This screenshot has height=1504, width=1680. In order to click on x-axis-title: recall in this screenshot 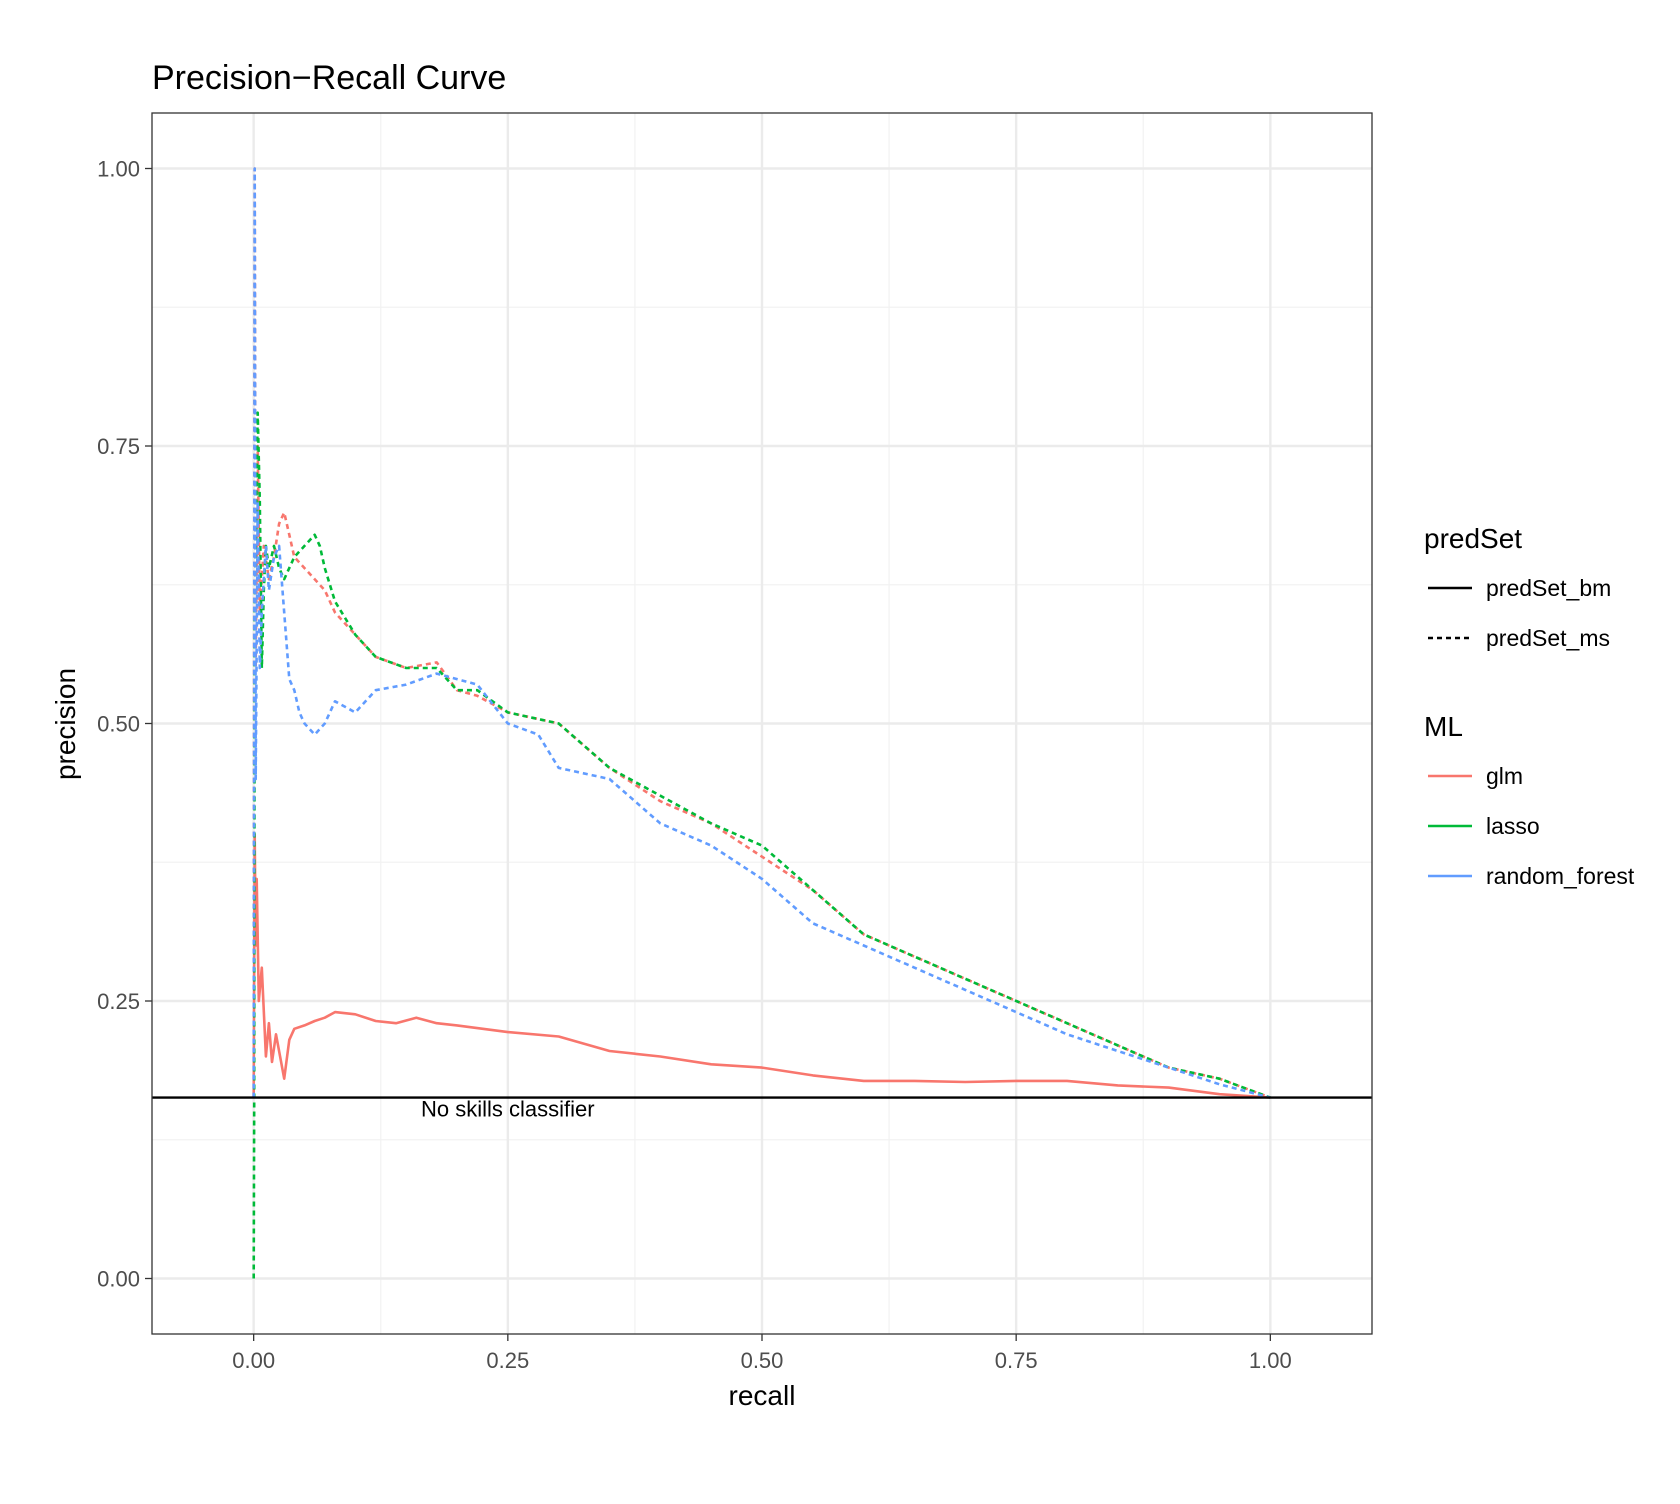, I will do `click(762, 1395)`.